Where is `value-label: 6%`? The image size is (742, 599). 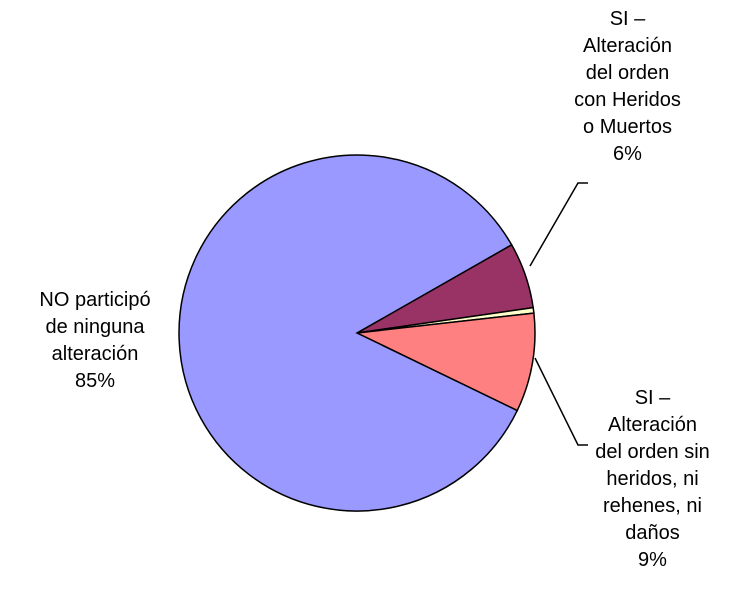
value-label: 6% is located at coordinates (627, 154).